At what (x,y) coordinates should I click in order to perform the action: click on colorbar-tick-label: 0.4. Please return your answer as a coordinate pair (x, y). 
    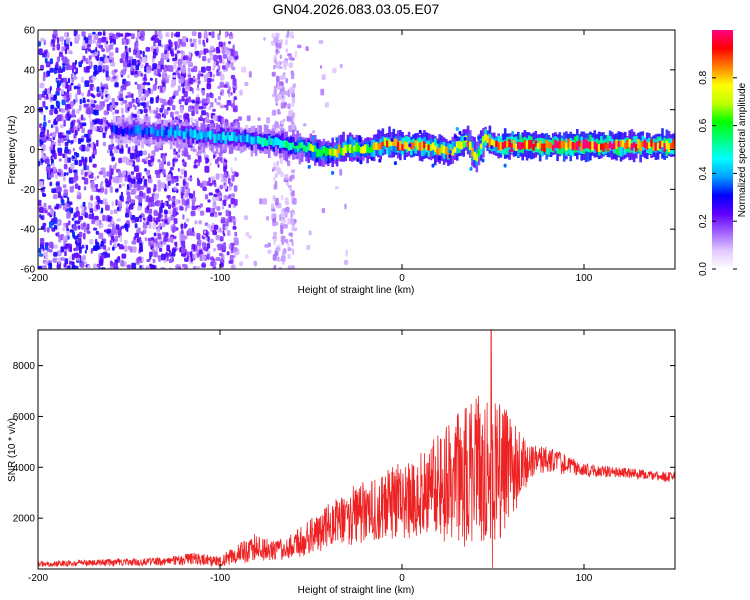
    Looking at the image, I should click on (703, 173).